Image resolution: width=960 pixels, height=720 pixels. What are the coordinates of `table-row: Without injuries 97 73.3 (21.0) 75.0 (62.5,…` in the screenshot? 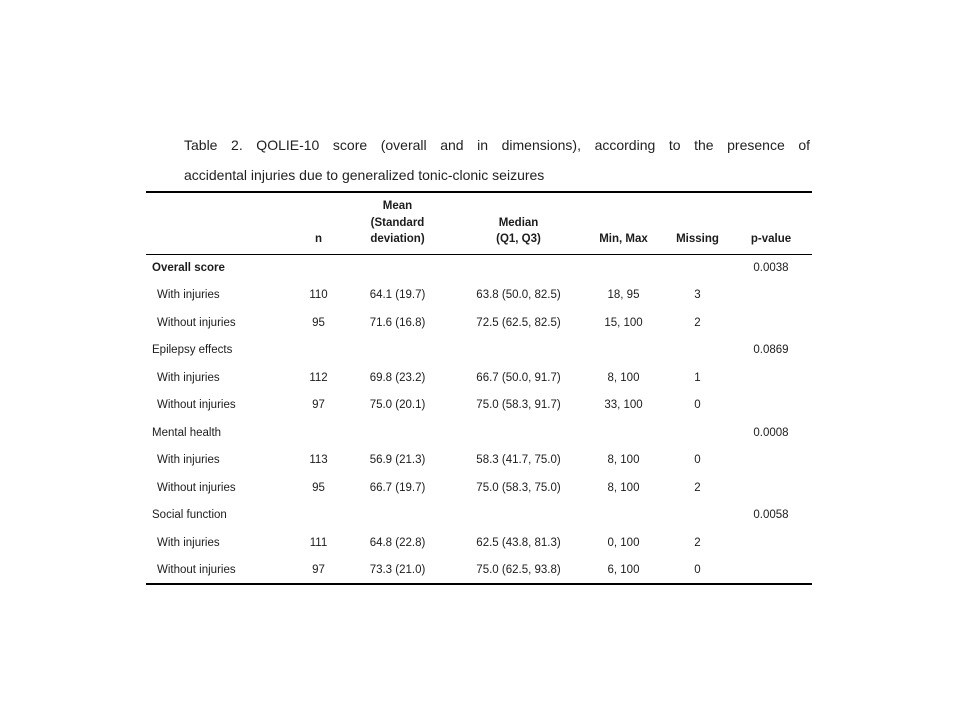 It's located at (479, 571).